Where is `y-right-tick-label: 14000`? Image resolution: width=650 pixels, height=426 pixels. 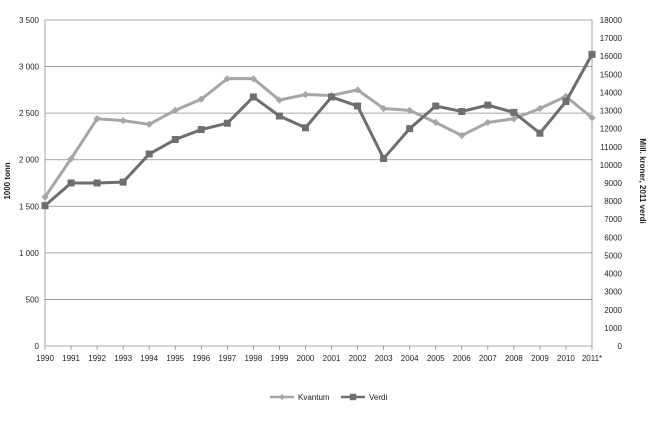 y-right-tick-label: 14000 is located at coordinates (611, 92).